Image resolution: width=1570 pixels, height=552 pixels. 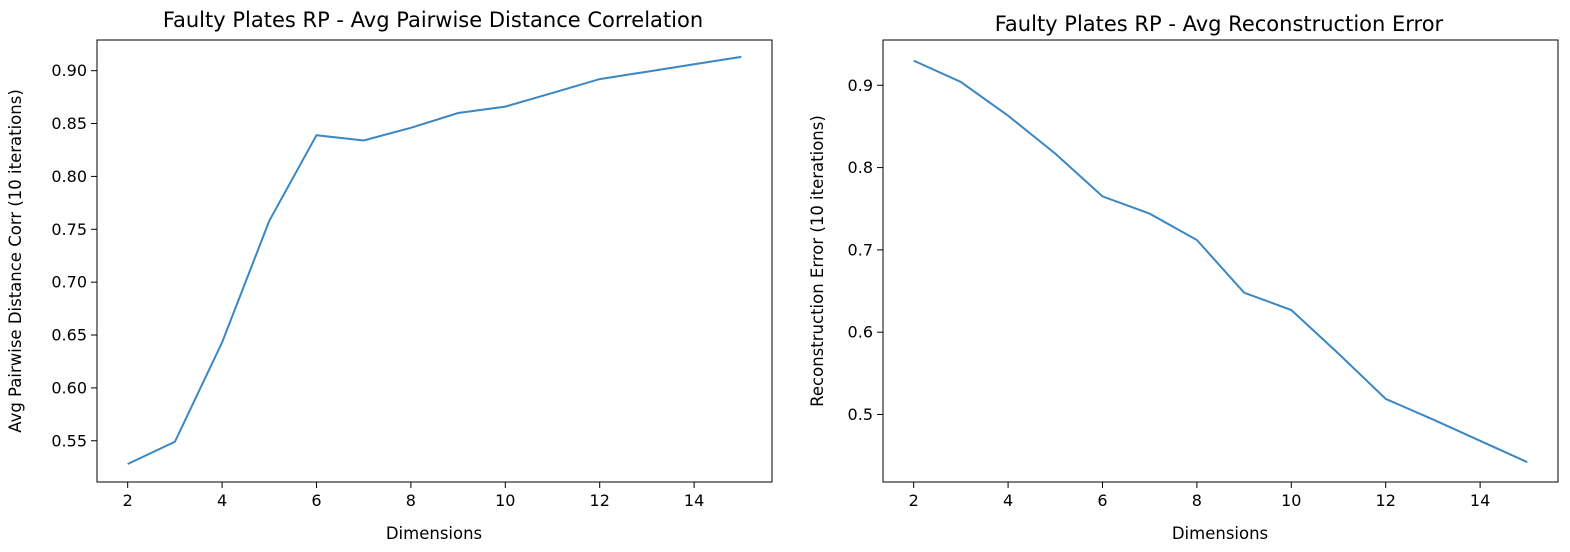 What do you see at coordinates (69, 229) in the screenshot?
I see `y-tick-label: 0.75` at bounding box center [69, 229].